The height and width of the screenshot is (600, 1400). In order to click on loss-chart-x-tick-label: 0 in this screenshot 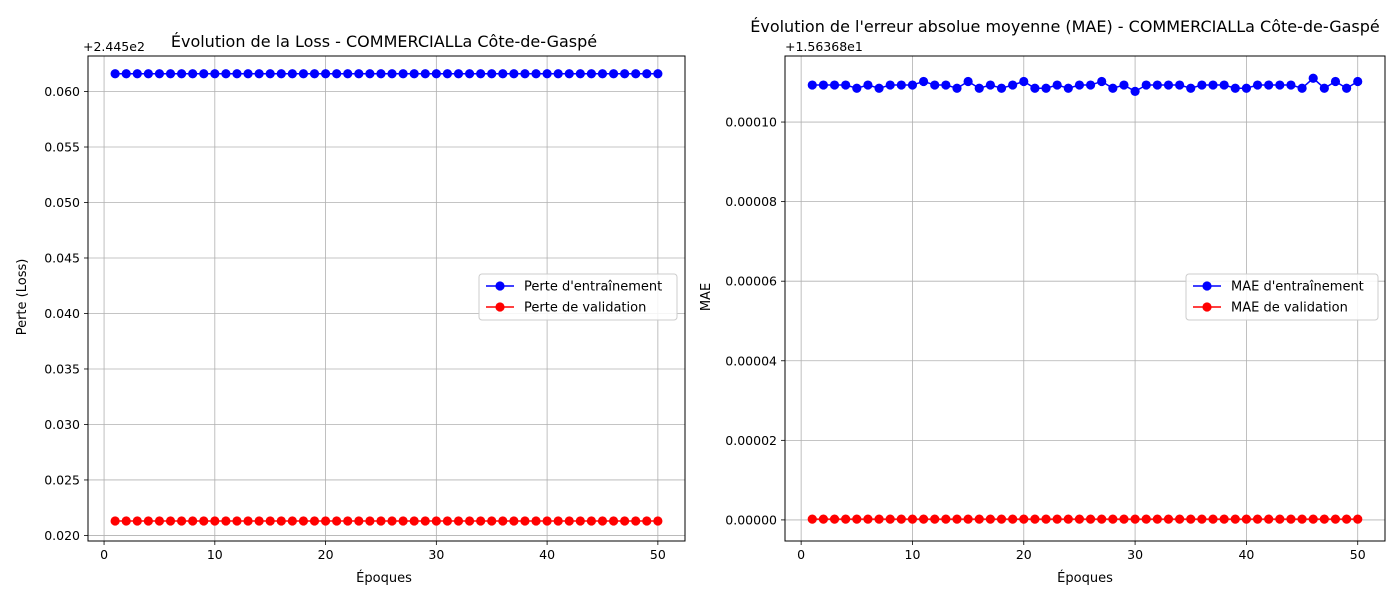, I will do `click(104, 554)`.